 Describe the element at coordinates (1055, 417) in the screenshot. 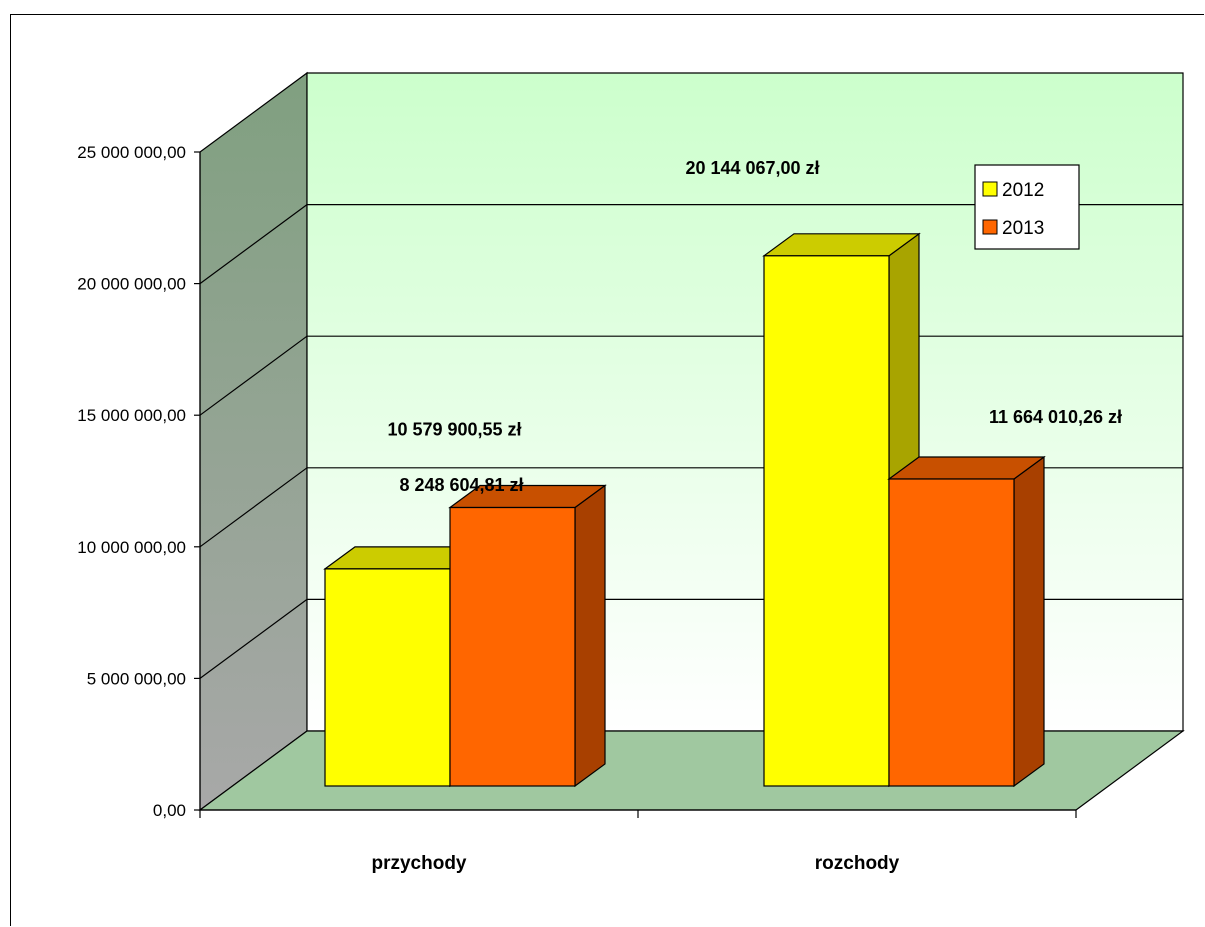

I see `data-label-2013-rozchody: 11 664 010,26 zł` at that location.